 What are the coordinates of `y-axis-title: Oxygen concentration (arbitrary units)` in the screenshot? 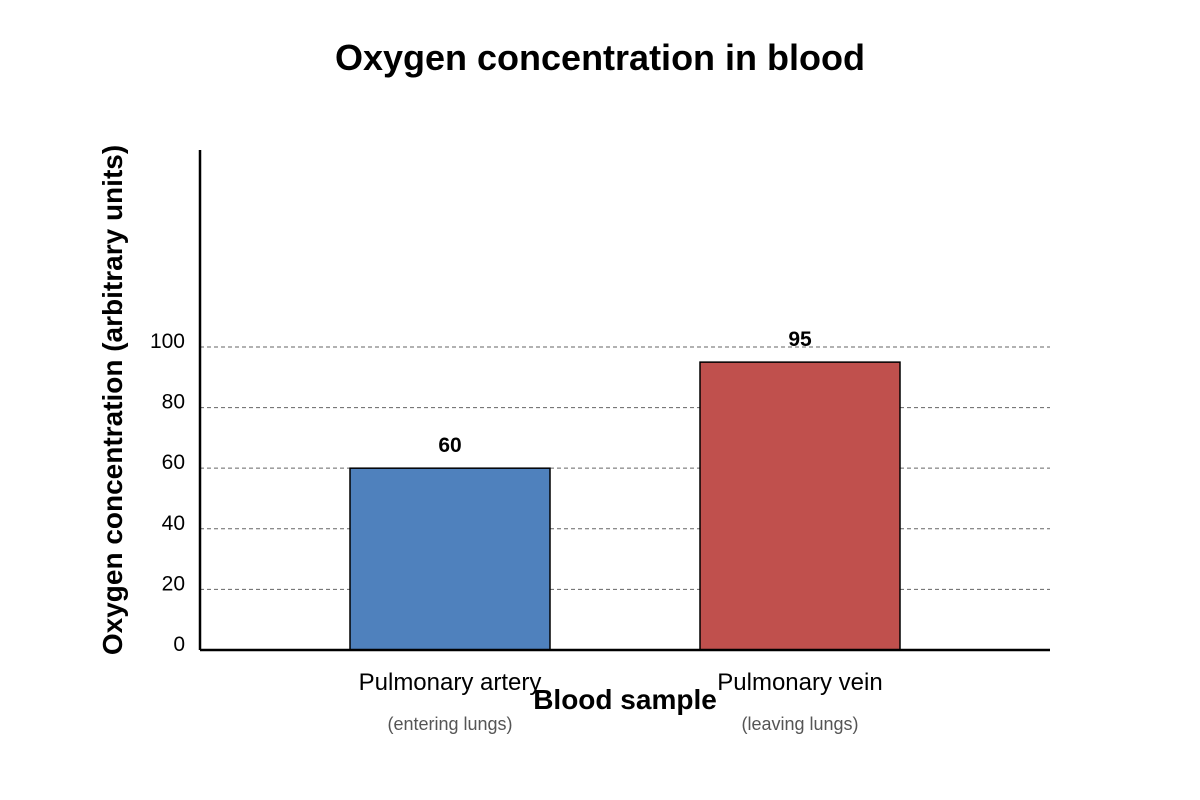 It's located at (112, 400).